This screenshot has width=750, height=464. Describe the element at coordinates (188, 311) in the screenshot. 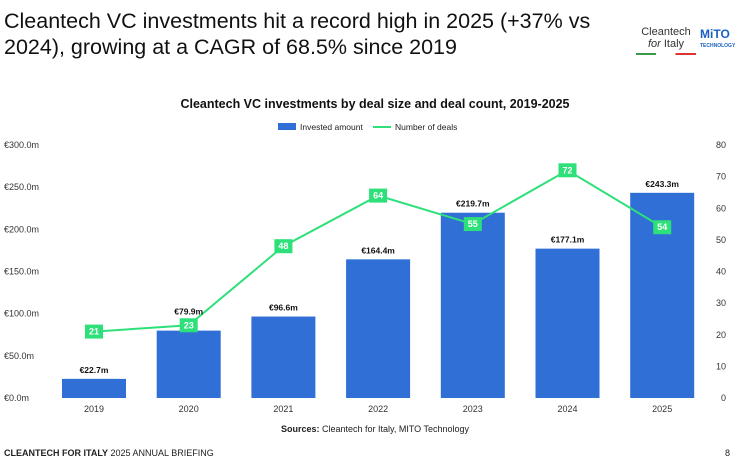

I see `bar-data-label: €79.9m` at that location.